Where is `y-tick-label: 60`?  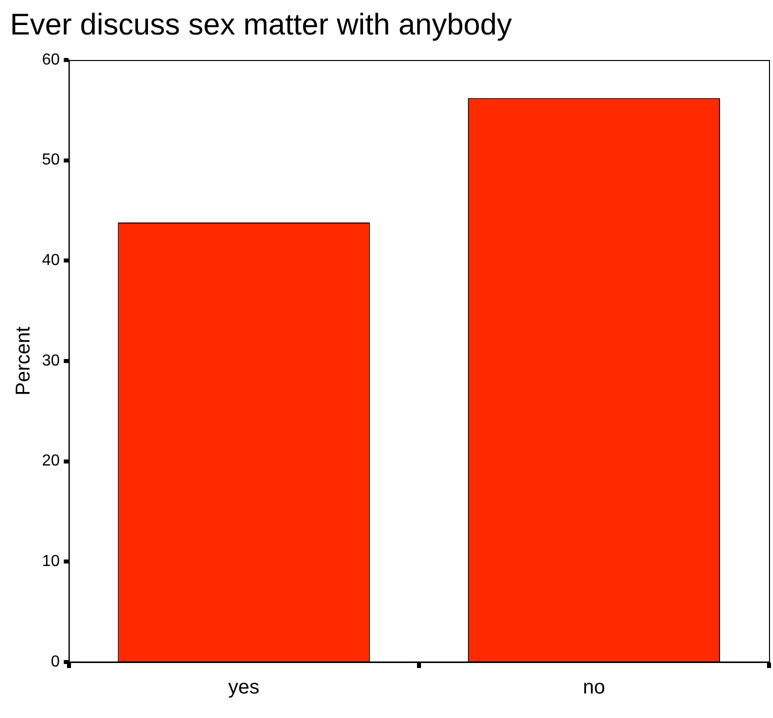
y-tick-label: 60 is located at coordinates (51, 59).